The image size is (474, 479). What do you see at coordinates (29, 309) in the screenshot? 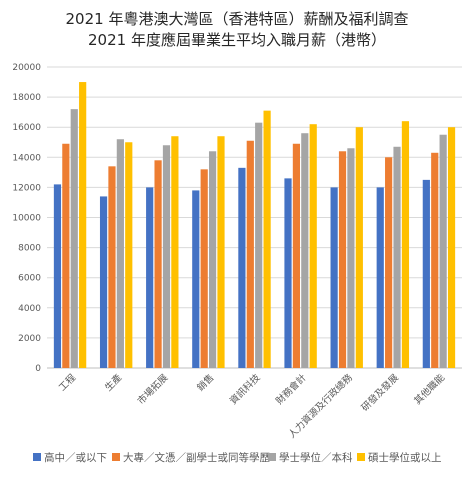
I see `y-tick-label: 4000` at bounding box center [29, 309].